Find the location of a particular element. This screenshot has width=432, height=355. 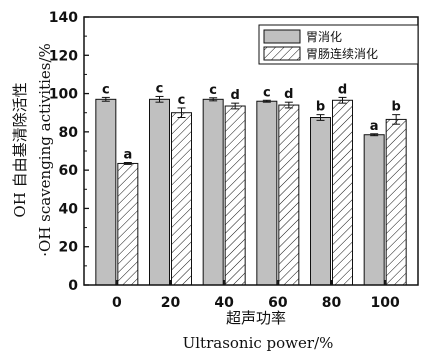

y-tick-label: 80 is located at coordinates (69, 133).